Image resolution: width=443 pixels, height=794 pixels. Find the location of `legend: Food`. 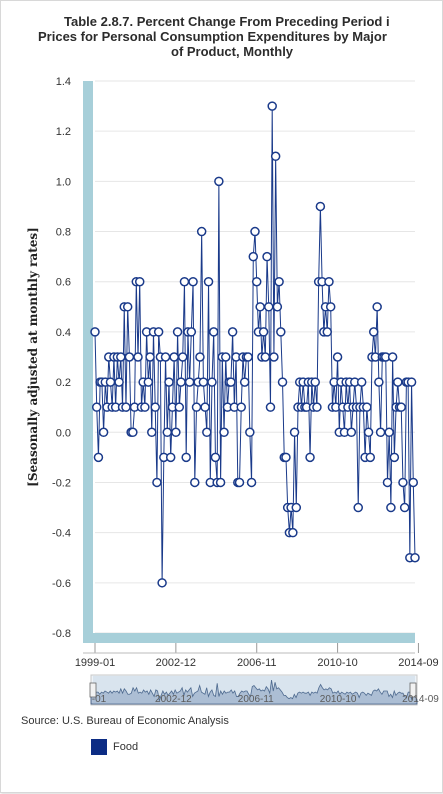

legend: Food is located at coordinates (114, 747).